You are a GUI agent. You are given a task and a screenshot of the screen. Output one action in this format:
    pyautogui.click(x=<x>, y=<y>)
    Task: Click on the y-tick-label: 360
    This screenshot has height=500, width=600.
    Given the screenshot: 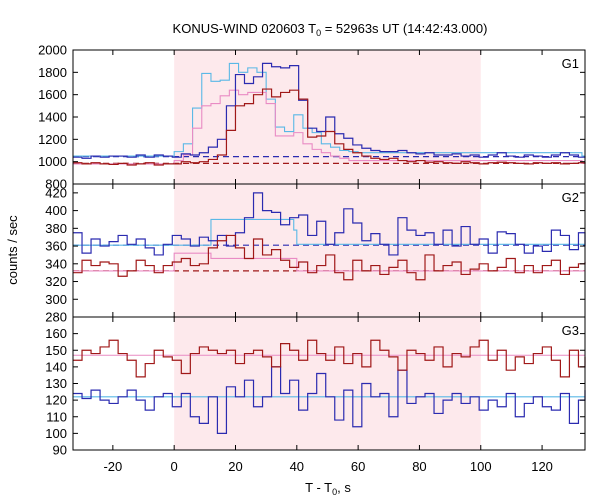 What is the action you would take?
    pyautogui.click(x=56, y=246)
    